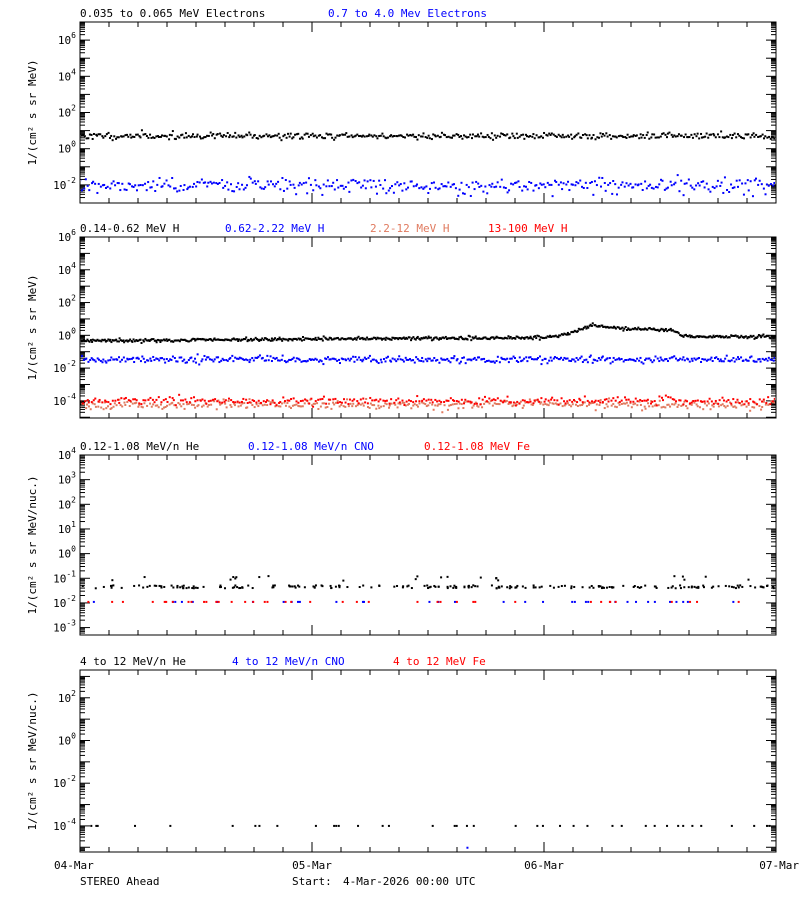  Describe the element at coordinates (32, 328) in the screenshot. I see `y-axis-title: 1/(cm² s sr MeV)` at that location.